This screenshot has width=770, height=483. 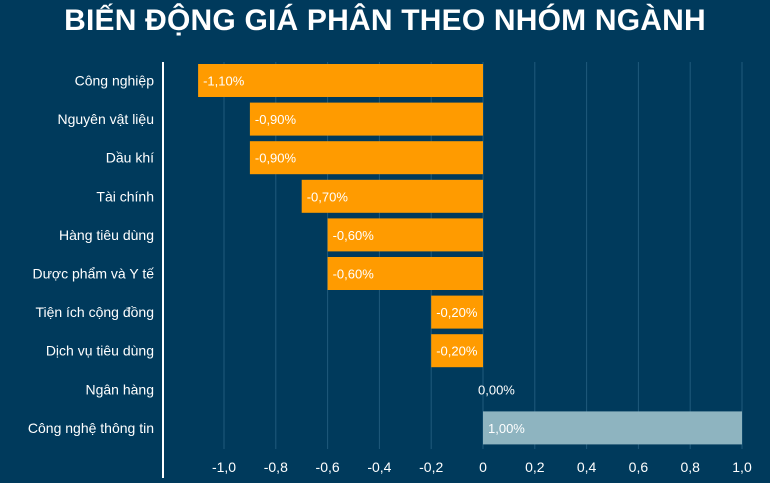 What do you see at coordinates (690, 467) in the screenshot?
I see `x-tick-label: 0,8` at bounding box center [690, 467].